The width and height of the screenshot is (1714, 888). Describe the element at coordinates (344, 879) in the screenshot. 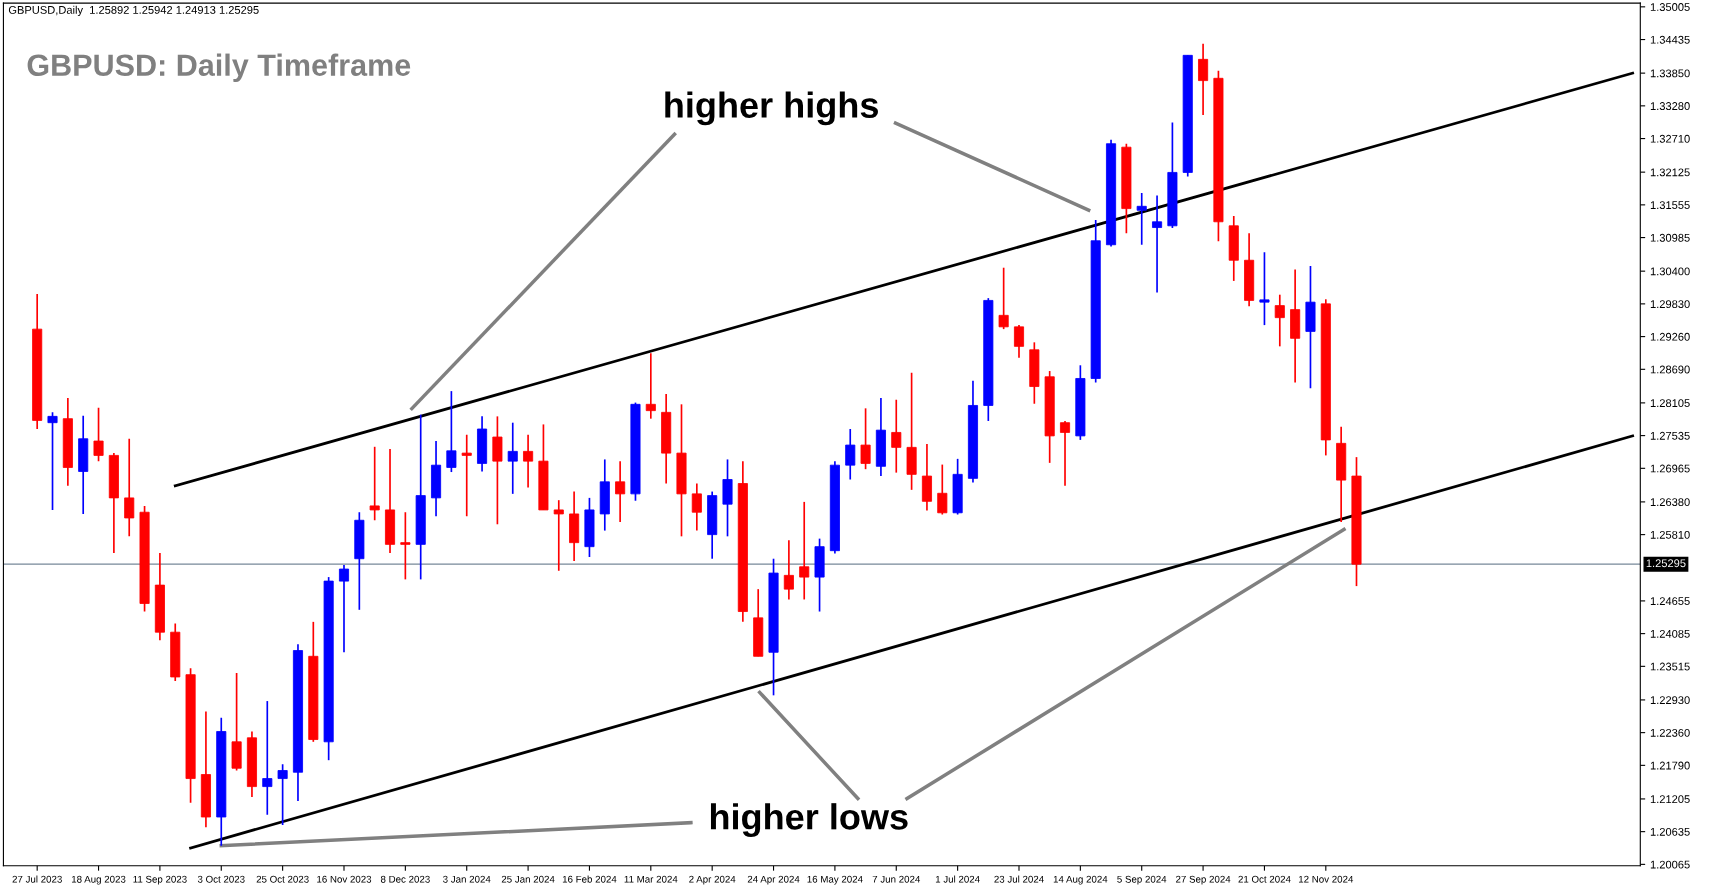

I see `x-tick-label: 16 Nov 2023` at that location.